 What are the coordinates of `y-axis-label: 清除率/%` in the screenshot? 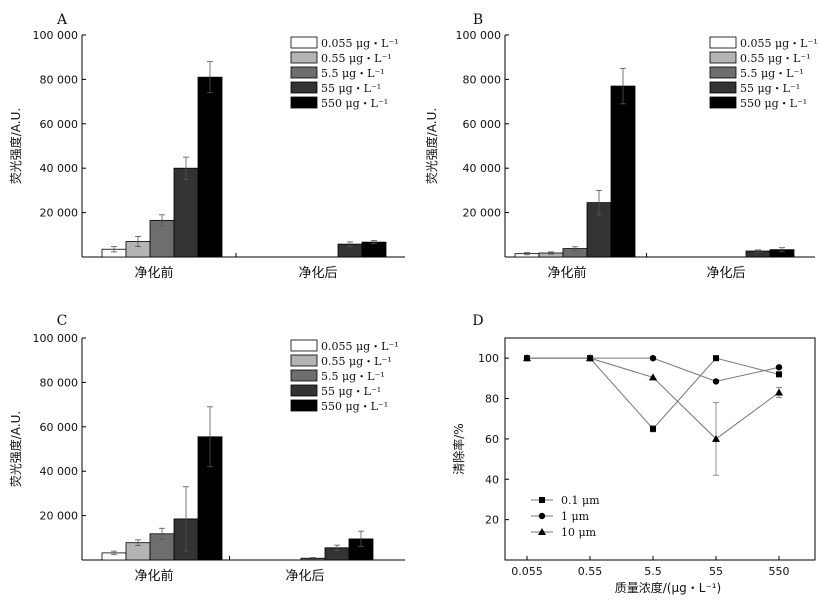 It's located at (458, 448).